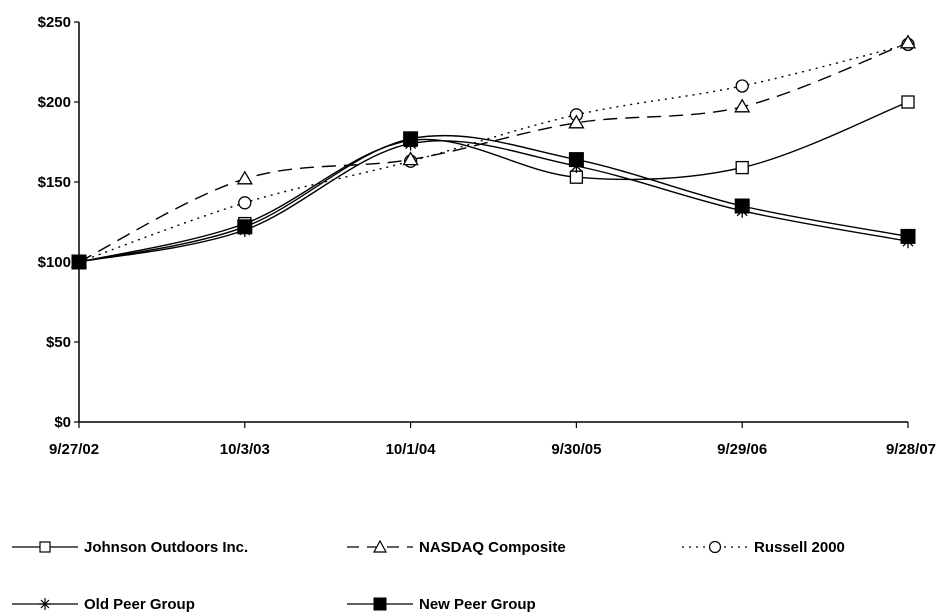 This screenshot has width=945, height=616. I want to click on legend-label: NASDAQ Composite, so click(492, 547).